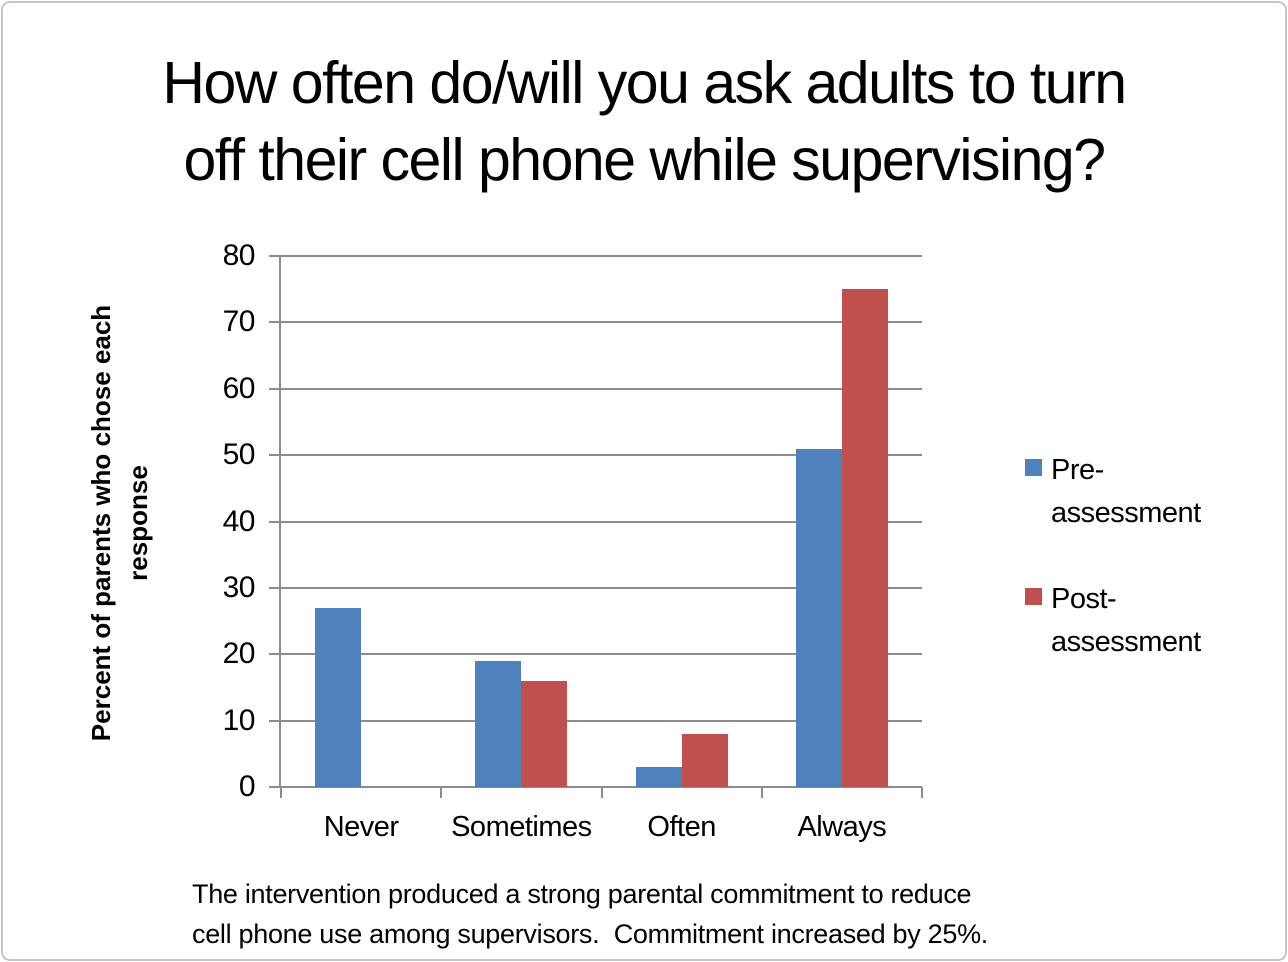  I want to click on y-tick-label-50: 50, so click(239, 455).